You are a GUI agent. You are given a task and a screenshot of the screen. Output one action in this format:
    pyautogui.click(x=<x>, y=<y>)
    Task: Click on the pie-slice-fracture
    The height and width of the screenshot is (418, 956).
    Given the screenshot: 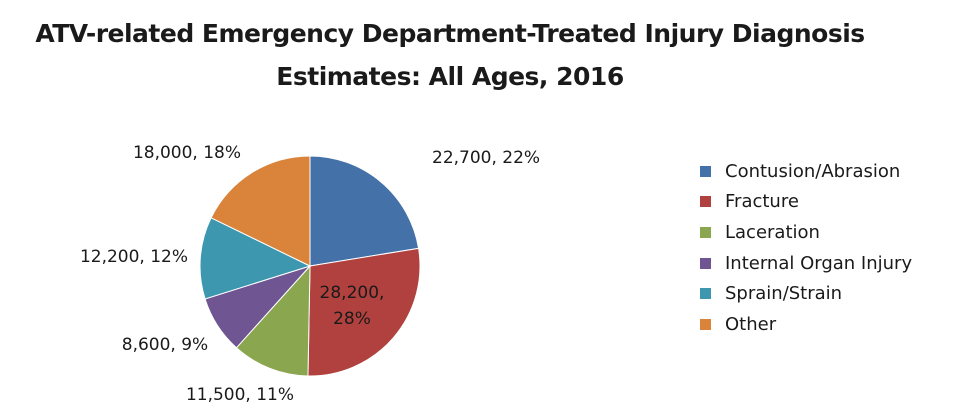 What is the action you would take?
    pyautogui.click(x=364, y=312)
    